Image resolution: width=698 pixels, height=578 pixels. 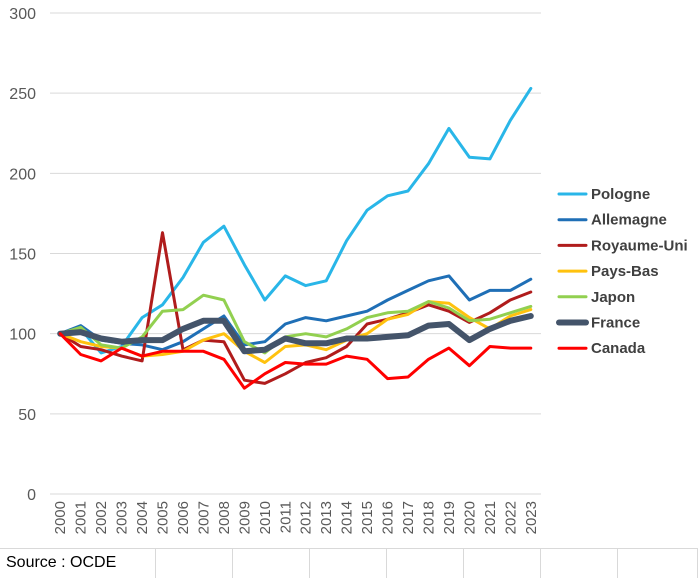 What do you see at coordinates (408, 517) in the screenshot?
I see `x-tick-label: 2017` at bounding box center [408, 517].